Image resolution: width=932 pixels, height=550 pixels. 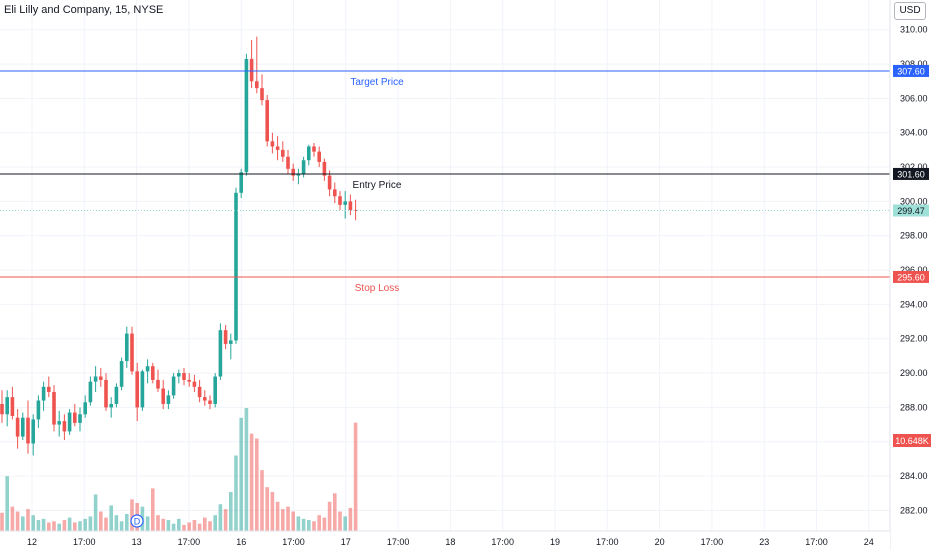 What do you see at coordinates (764, 542) in the screenshot?
I see `x-tick-label: 23` at bounding box center [764, 542].